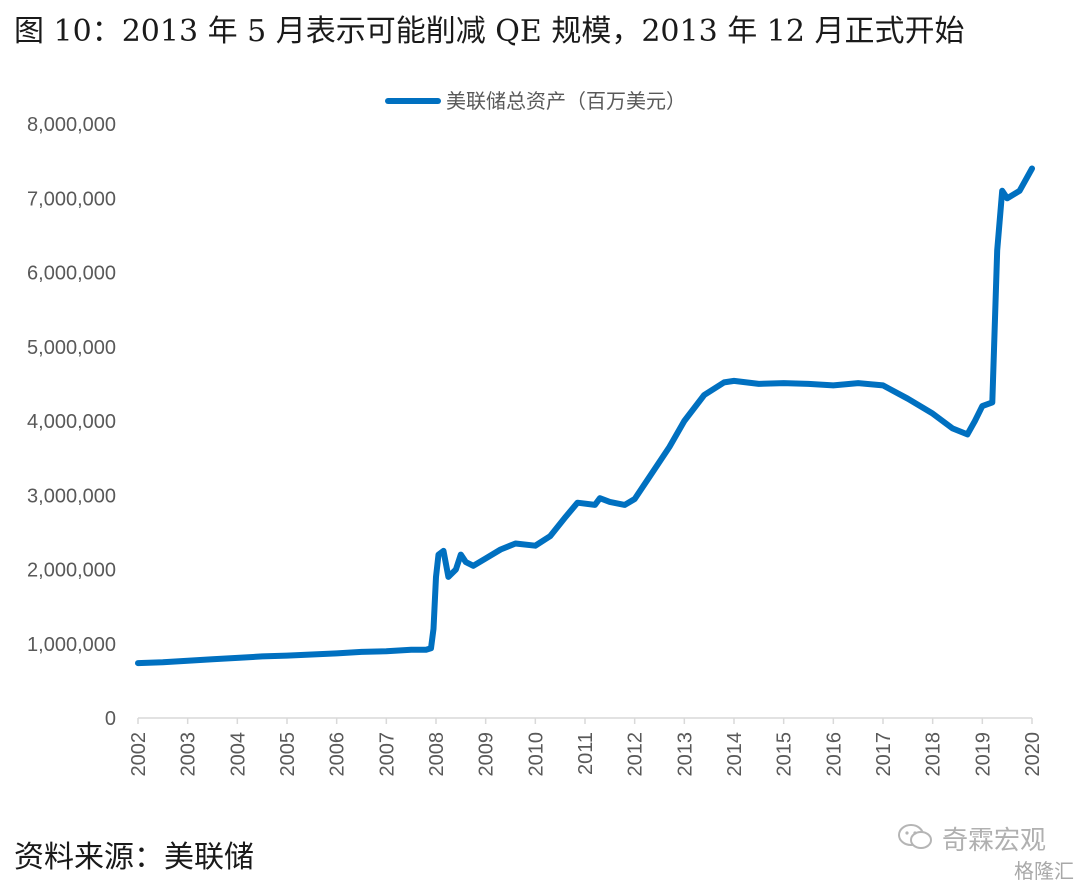 The image size is (1080, 887). I want to click on y-tick-label: 7,000,000, so click(71, 199).